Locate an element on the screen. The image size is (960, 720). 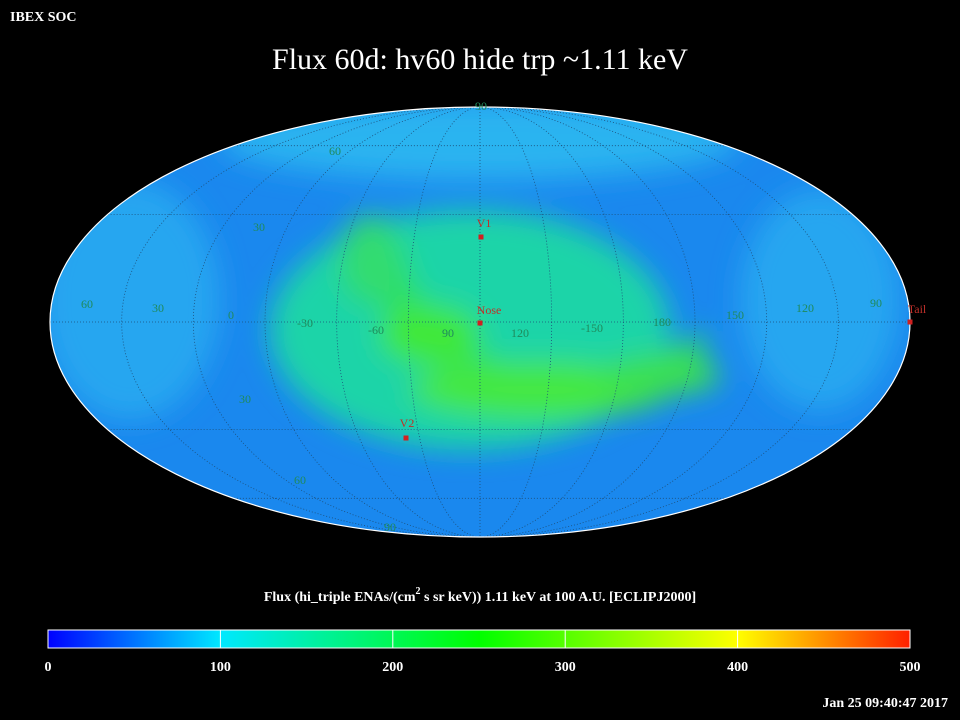
colorbar-ticks: 0 100 200 300 400 500 is located at coordinates (483, 652).